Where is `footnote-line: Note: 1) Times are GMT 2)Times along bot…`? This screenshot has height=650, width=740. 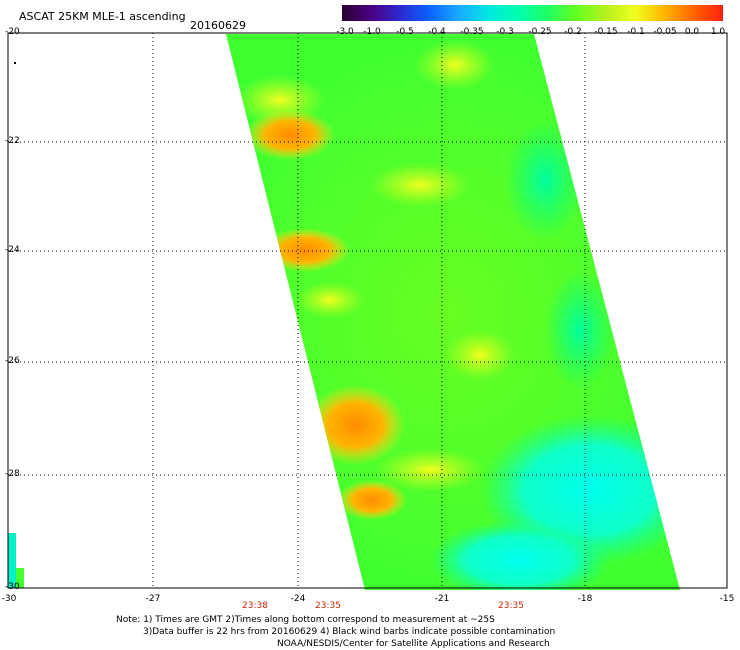
footnote-line: Note: 1) Times are GMT 2)Times along bot… is located at coordinates (305, 620).